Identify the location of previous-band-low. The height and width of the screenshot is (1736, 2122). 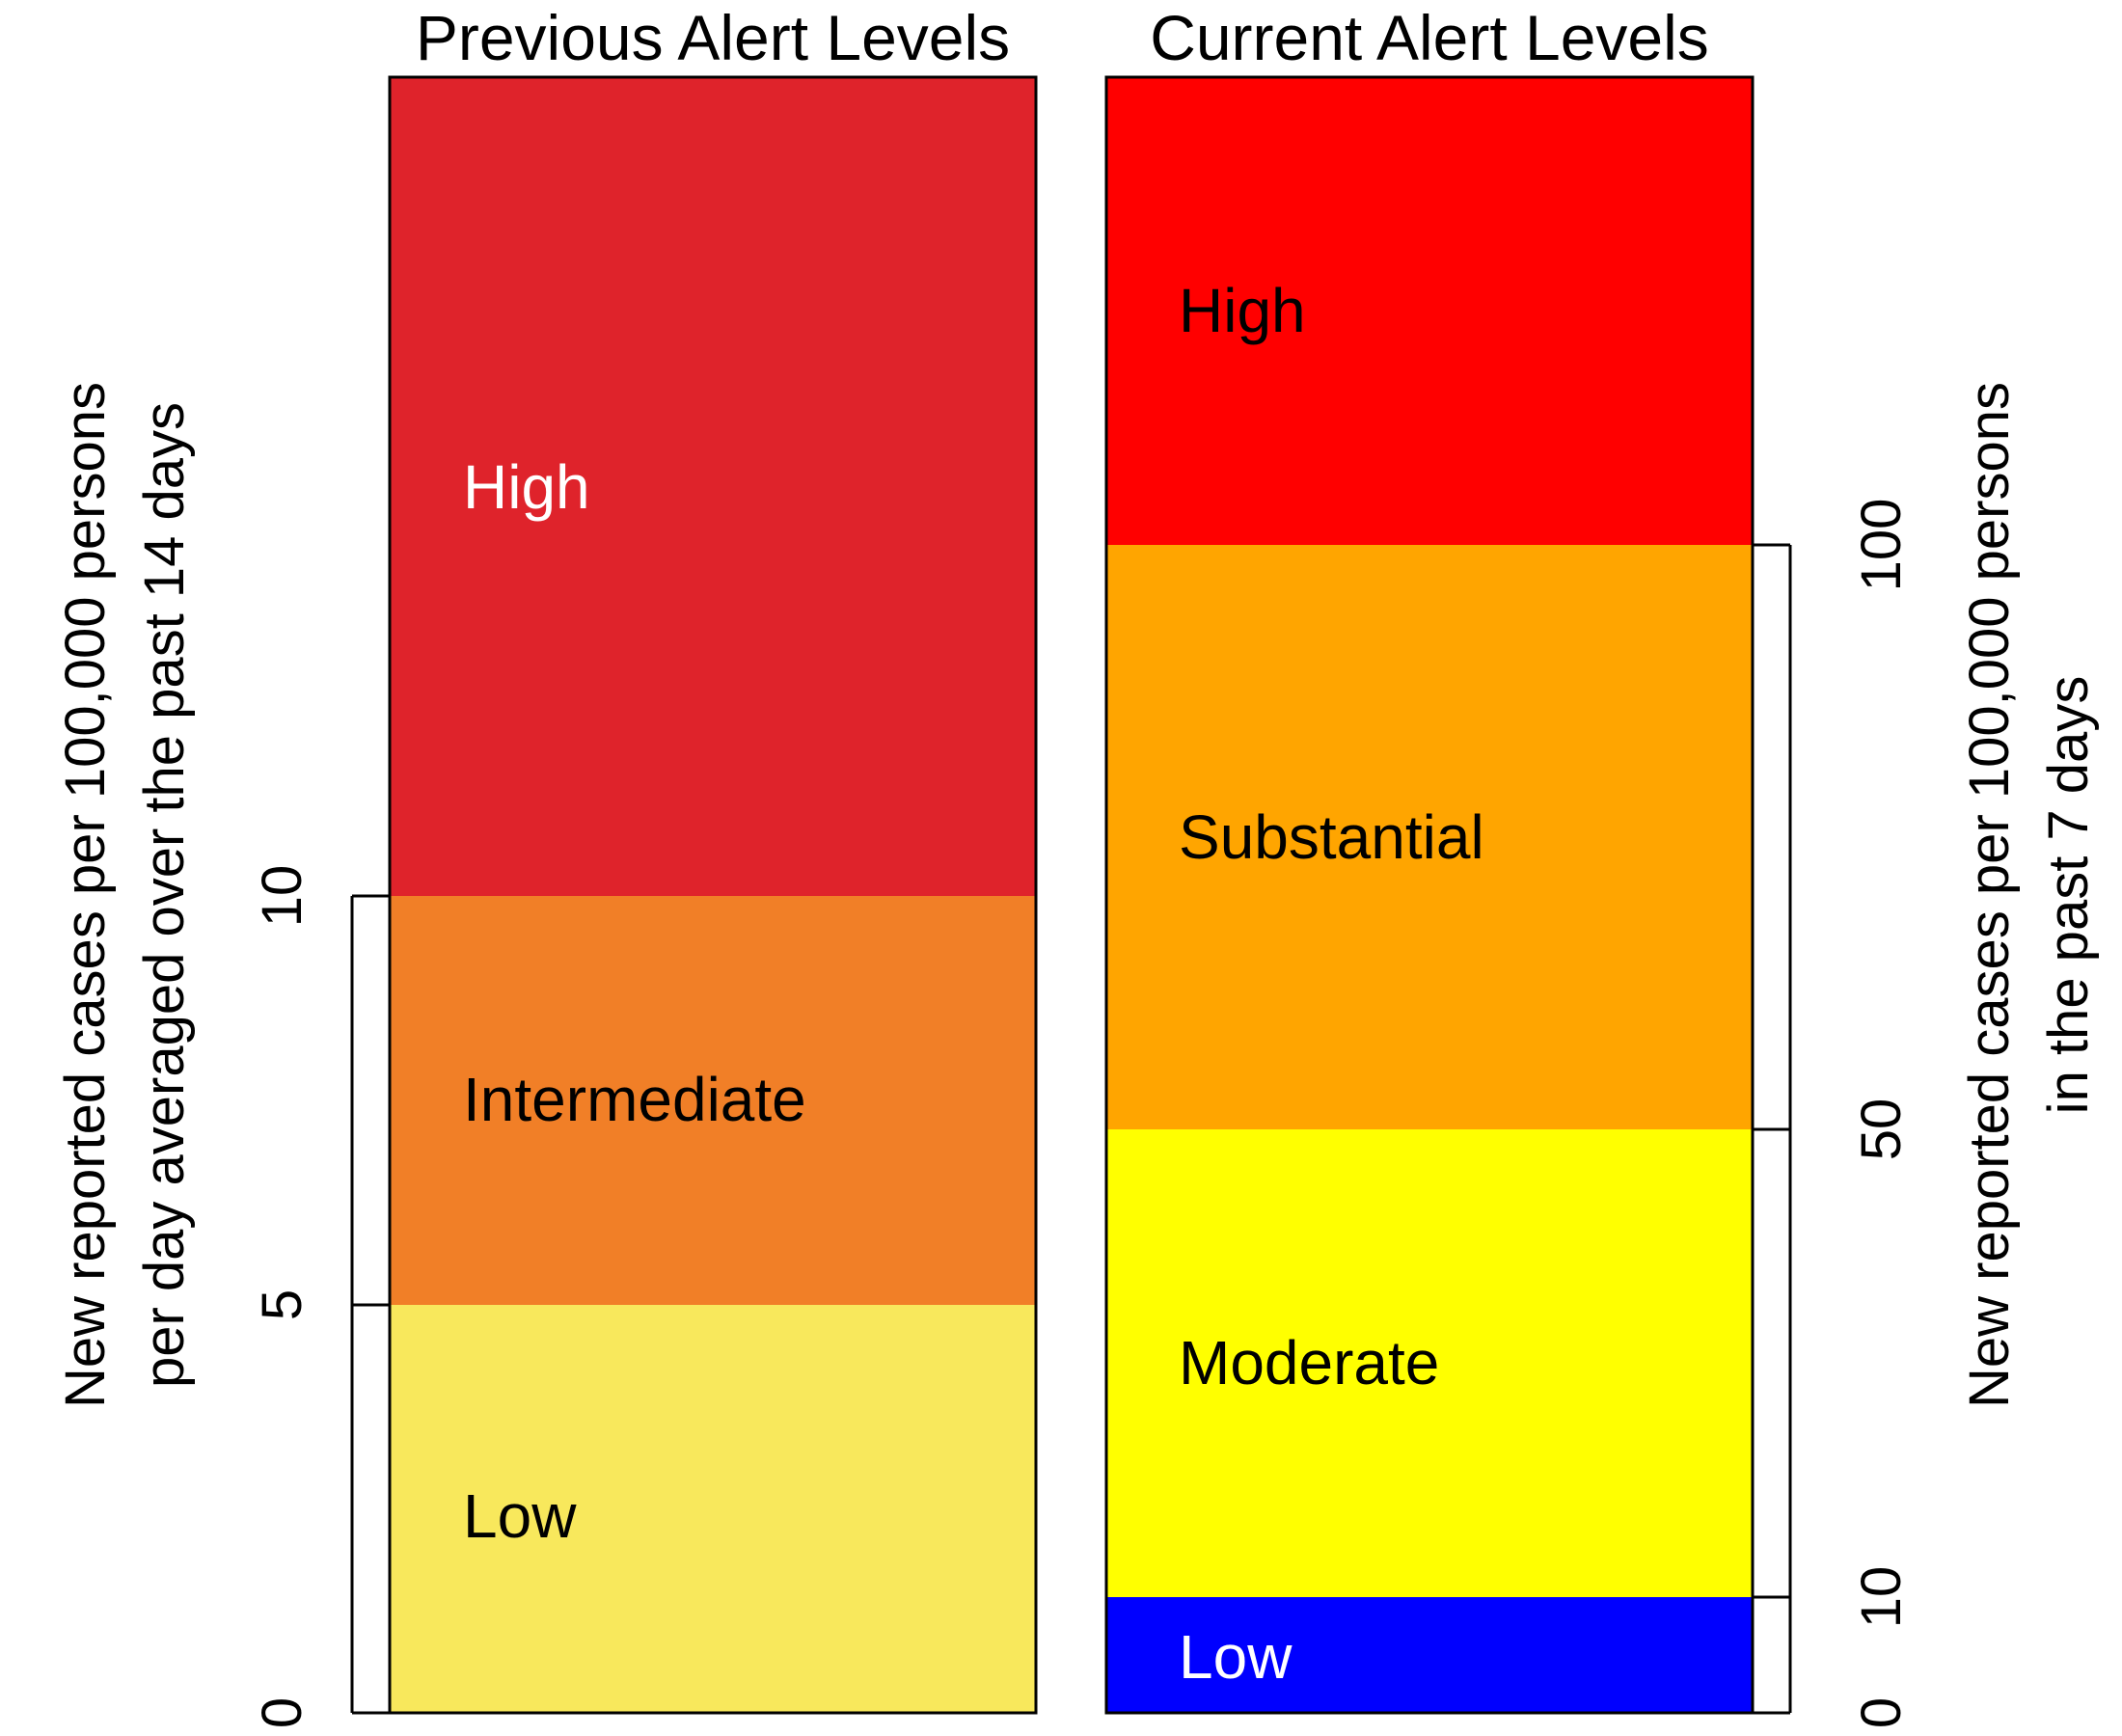
(713, 1509).